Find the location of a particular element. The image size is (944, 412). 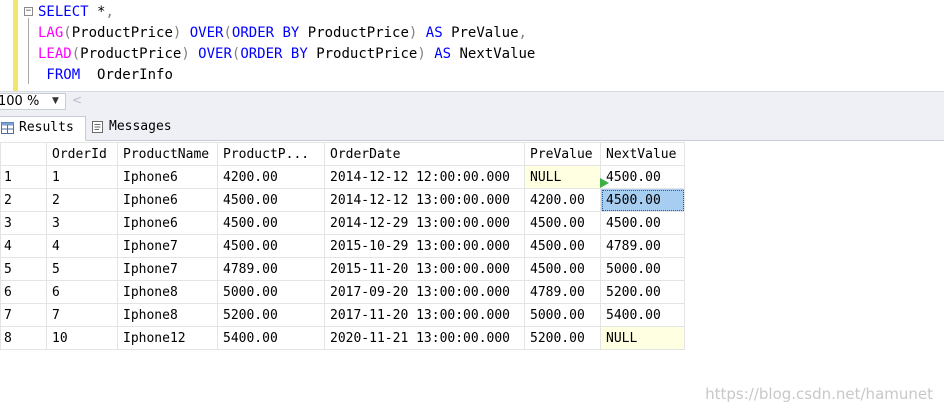

code-line: SELECT *, is located at coordinates (76, 12).